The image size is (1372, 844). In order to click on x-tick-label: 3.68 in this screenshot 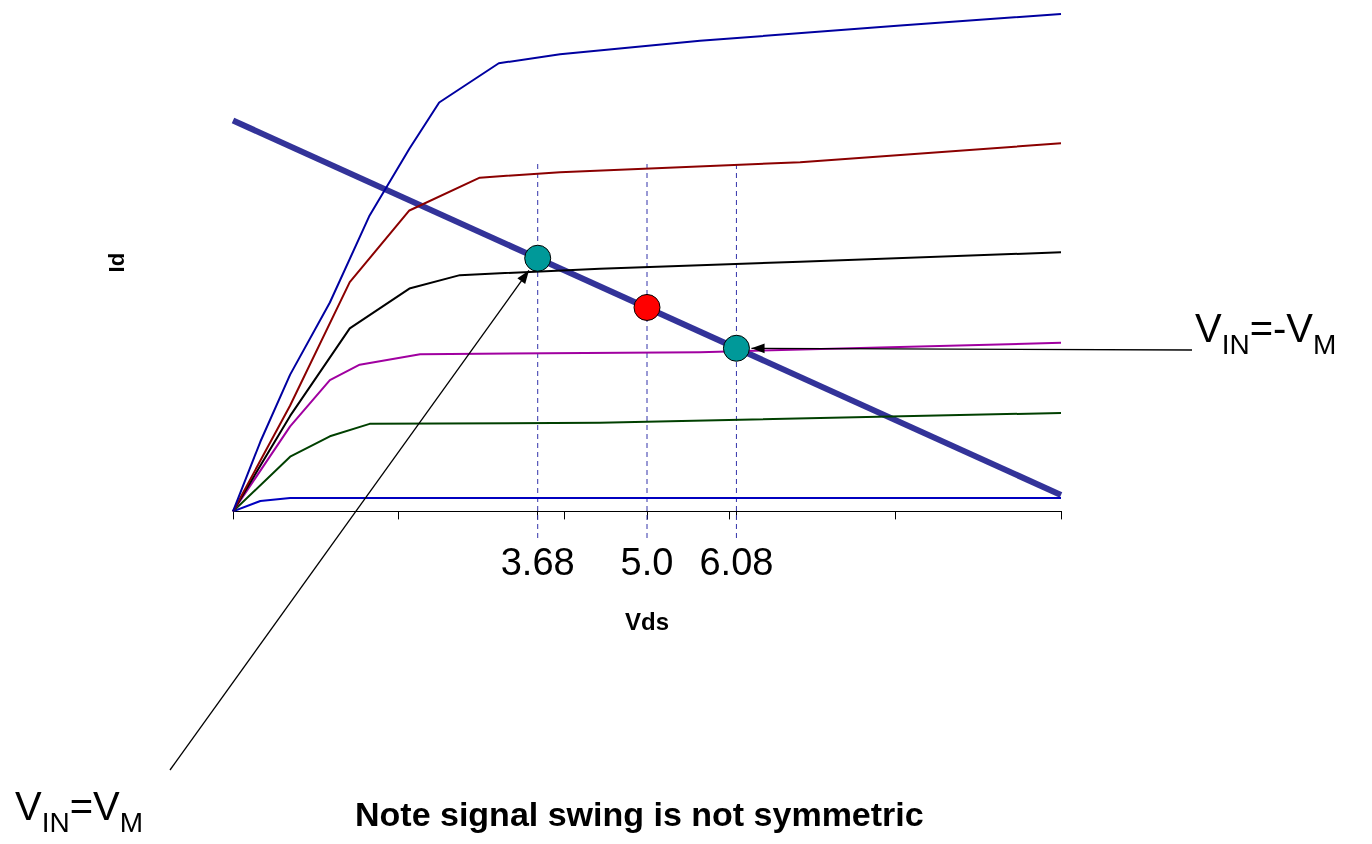, I will do `click(537, 561)`.